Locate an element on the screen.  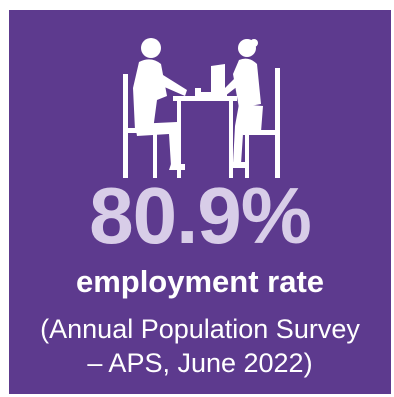
source-note-line-1: (Annual Population Survey is located at coordinates (200, 329).